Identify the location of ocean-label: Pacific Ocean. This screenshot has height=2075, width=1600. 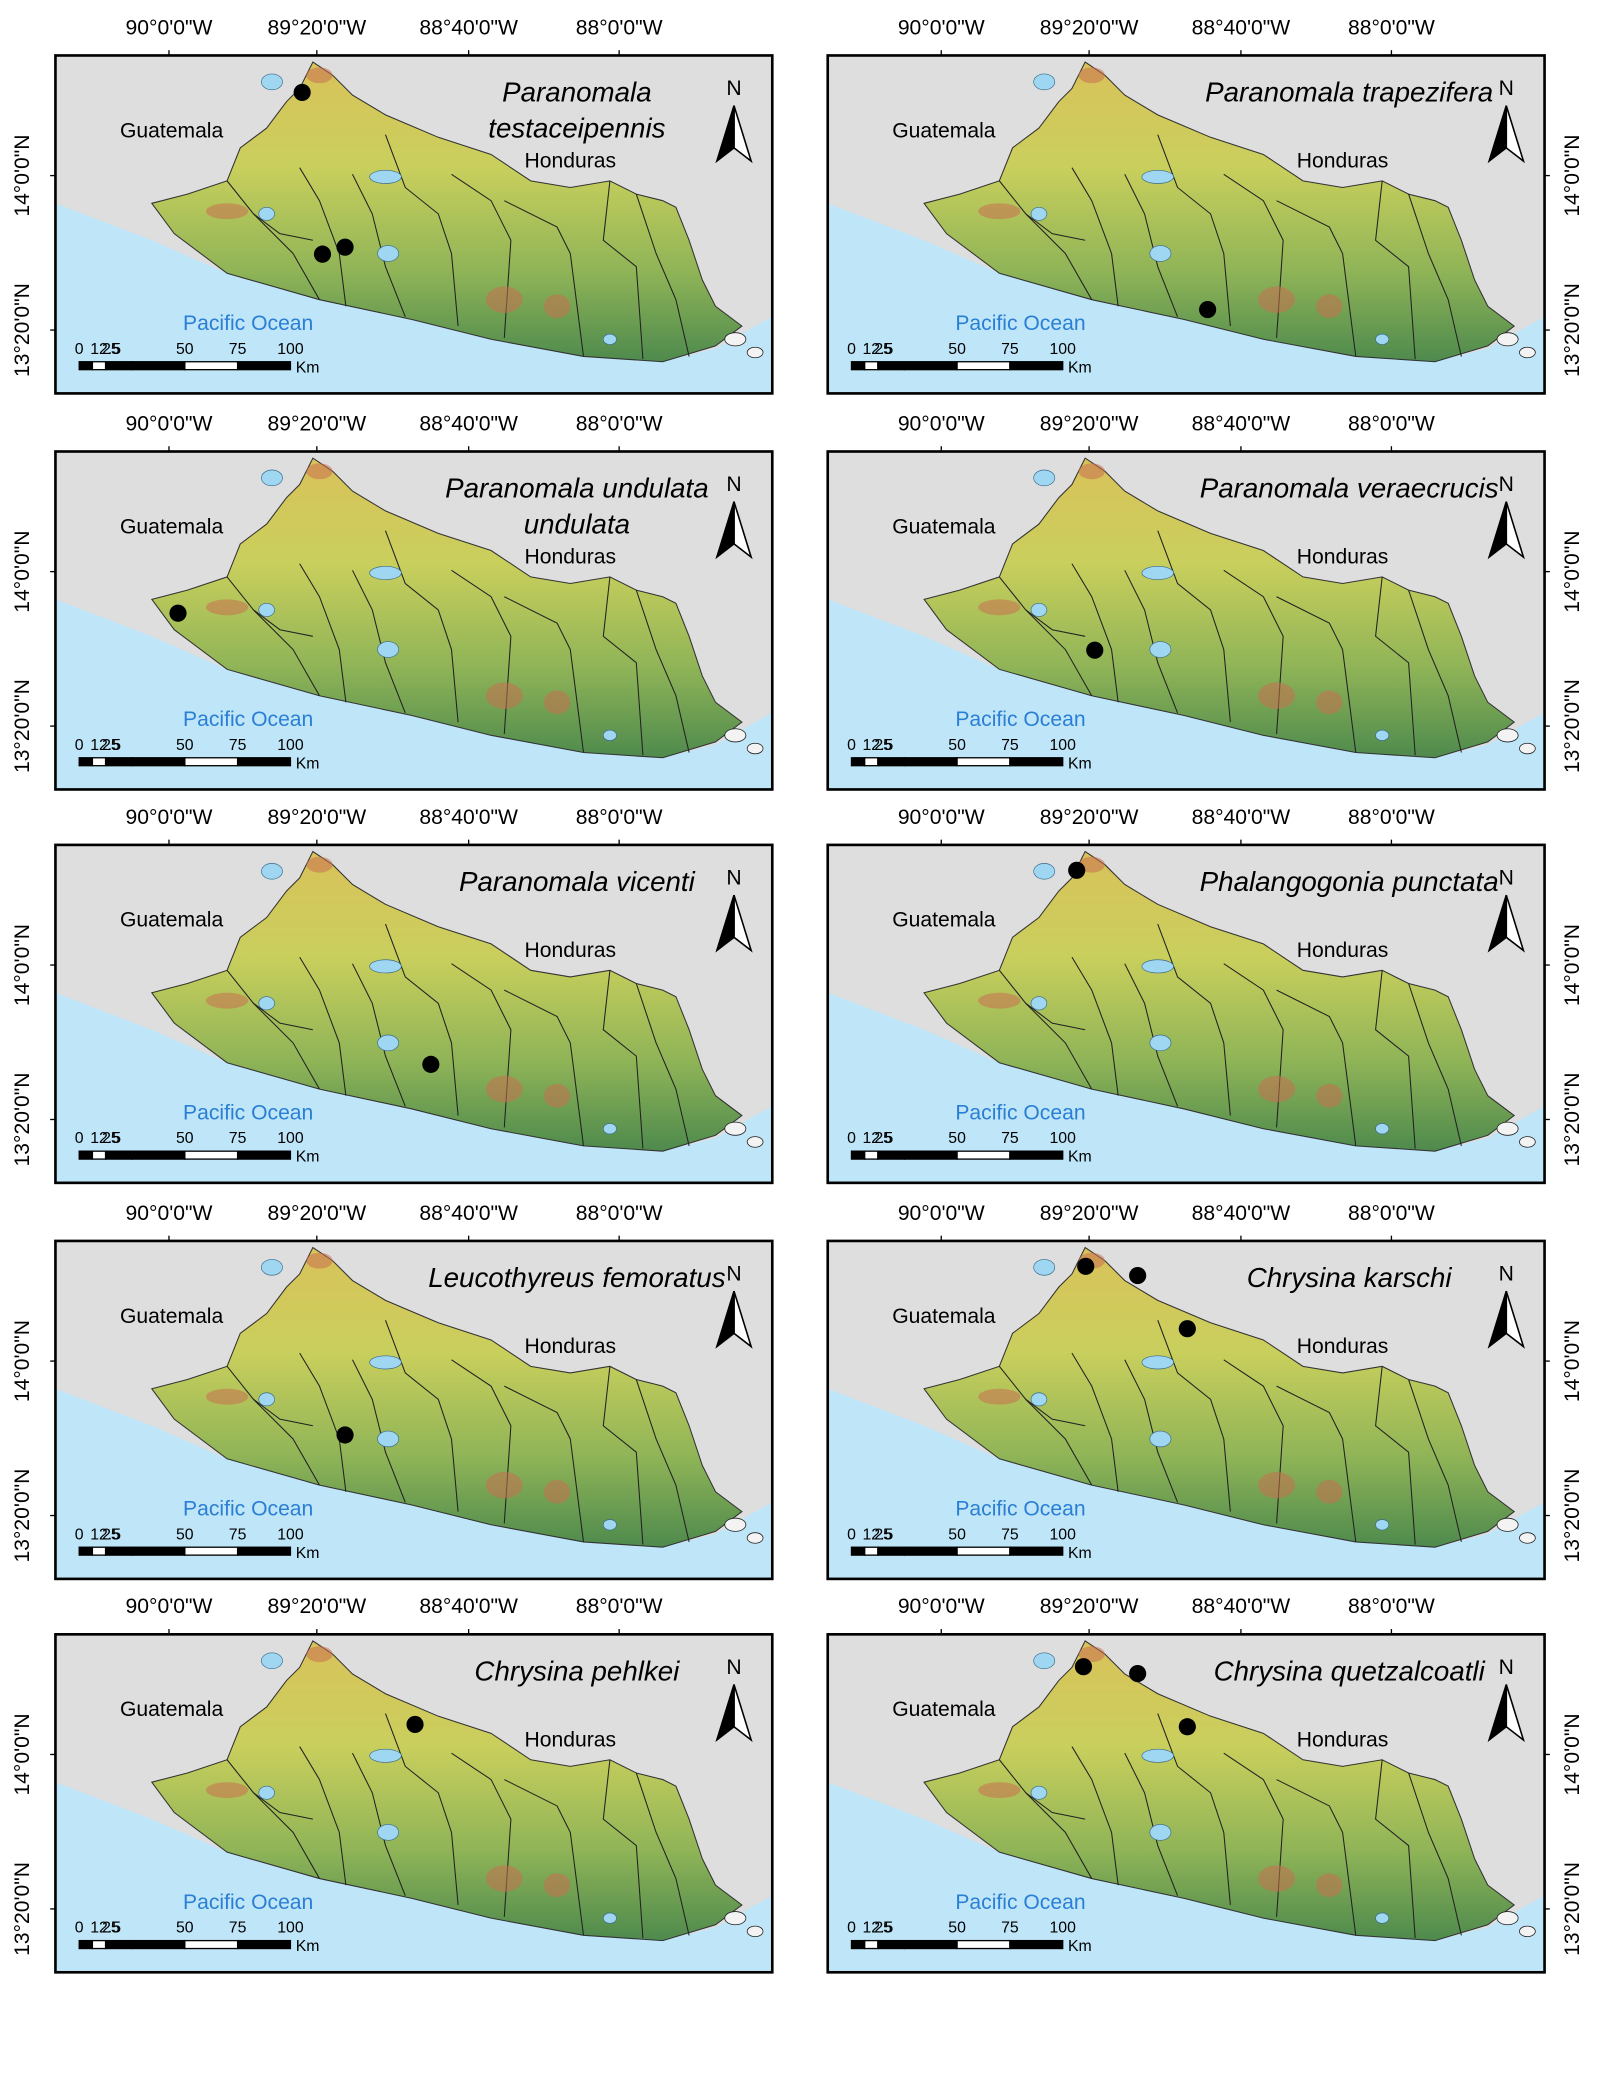
(248, 1509).